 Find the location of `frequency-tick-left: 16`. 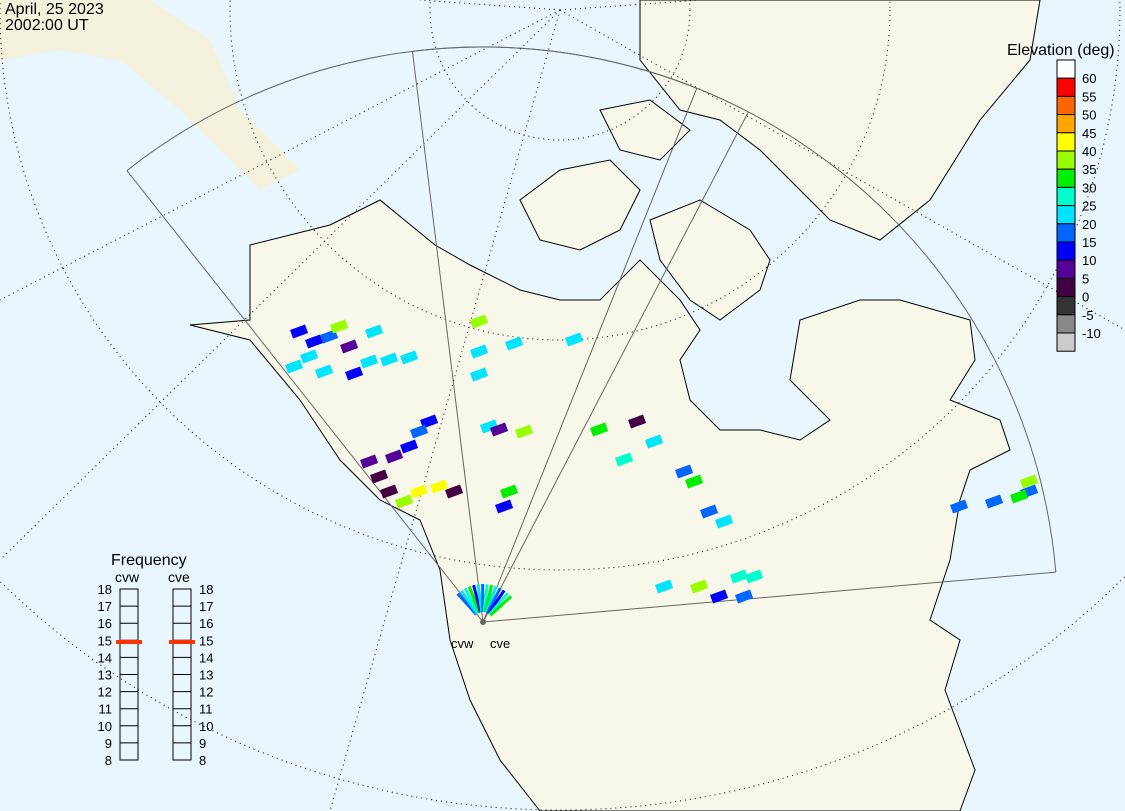

frequency-tick-left: 16 is located at coordinates (105, 623).